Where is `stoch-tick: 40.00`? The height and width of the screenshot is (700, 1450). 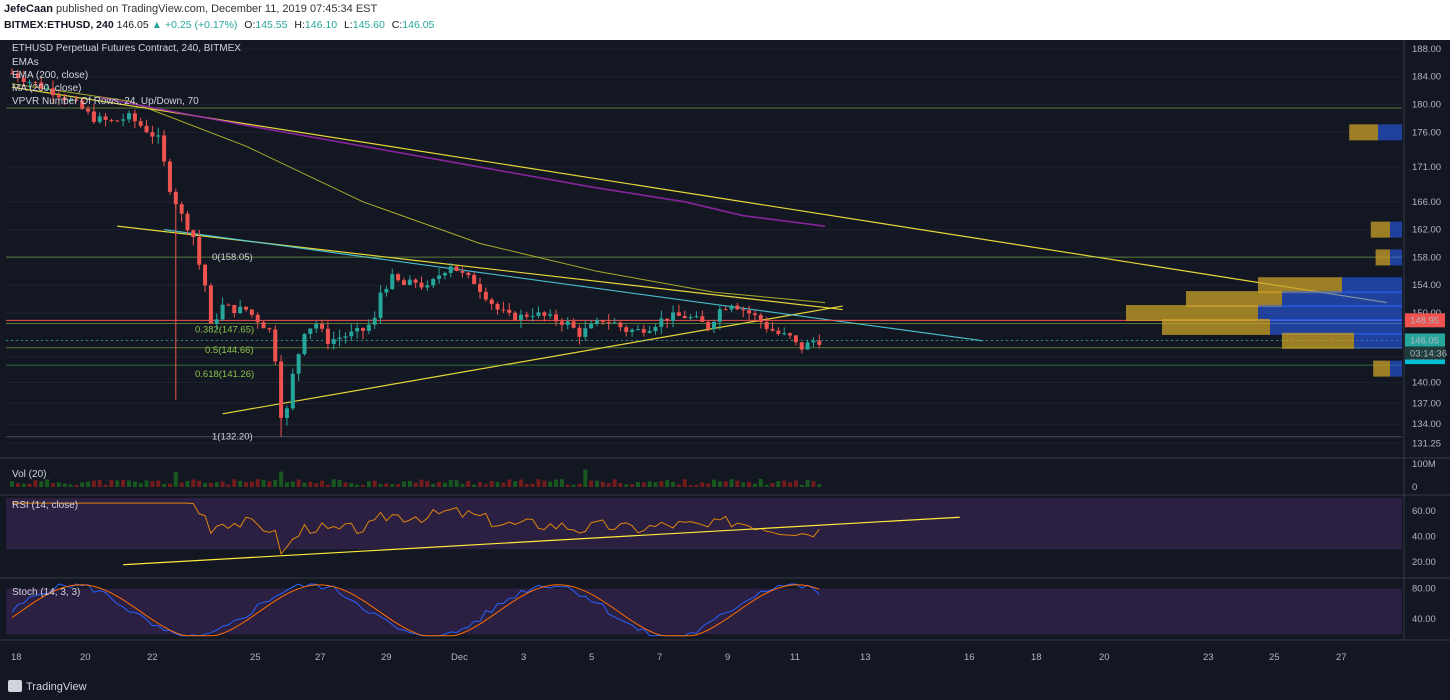
stoch-tick: 40.00 is located at coordinates (1424, 619).